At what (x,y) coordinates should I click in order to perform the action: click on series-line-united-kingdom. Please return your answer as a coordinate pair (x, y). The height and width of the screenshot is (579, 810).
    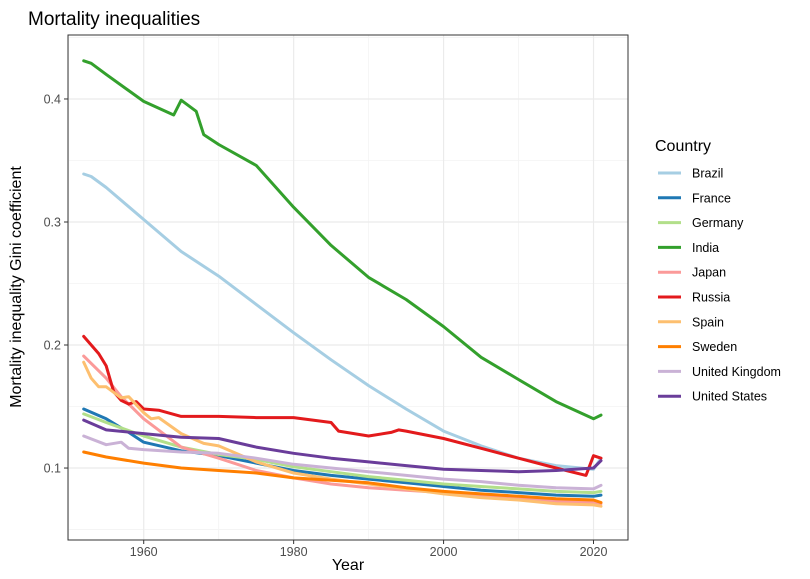
    Looking at the image, I should click on (342, 462).